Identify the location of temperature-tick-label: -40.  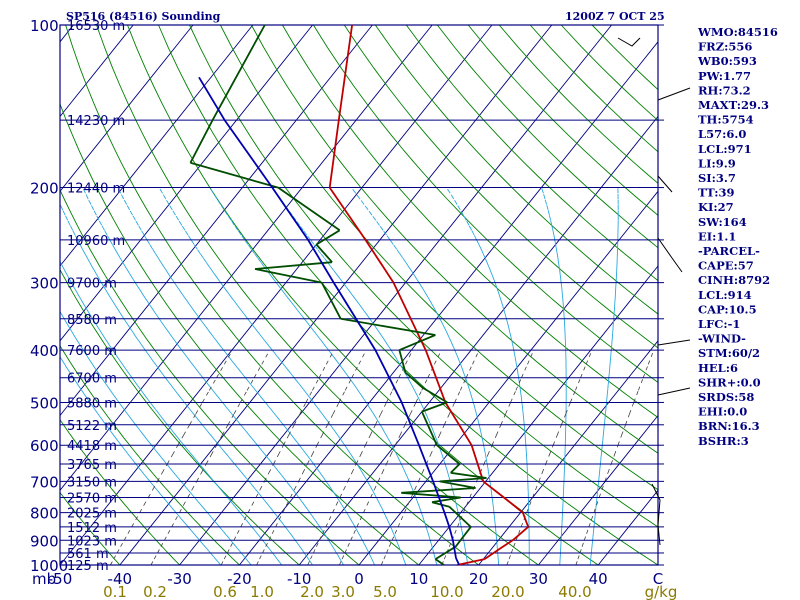
(120, 579).